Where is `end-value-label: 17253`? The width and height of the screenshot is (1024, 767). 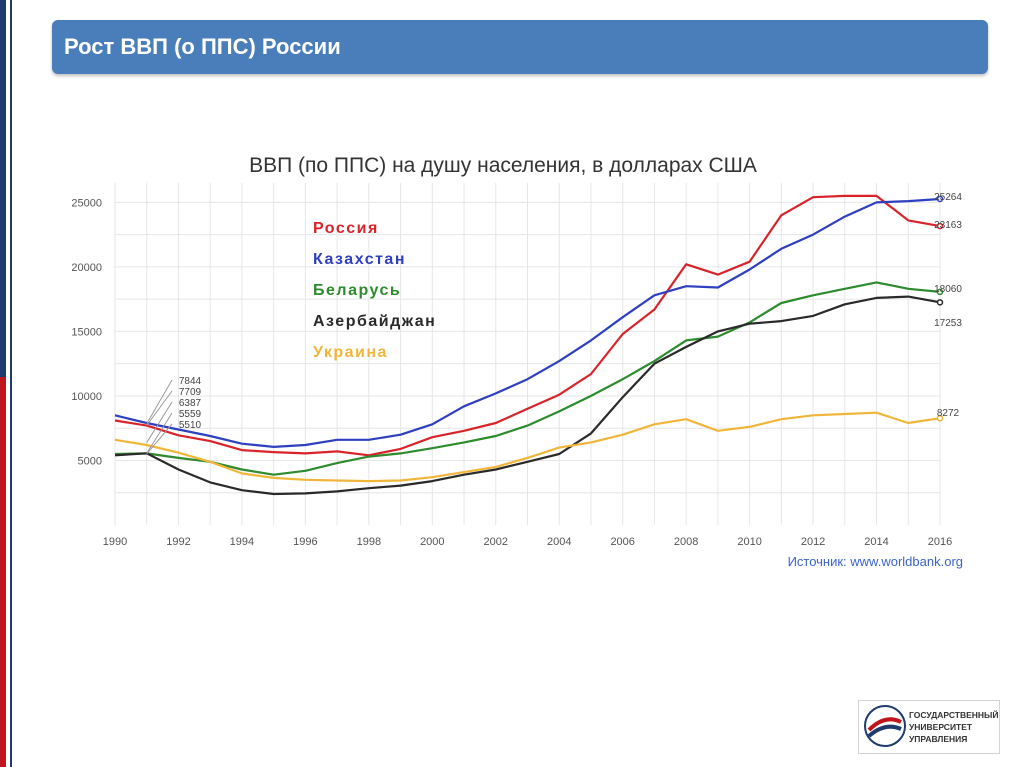
end-value-label: 17253 is located at coordinates (948, 323).